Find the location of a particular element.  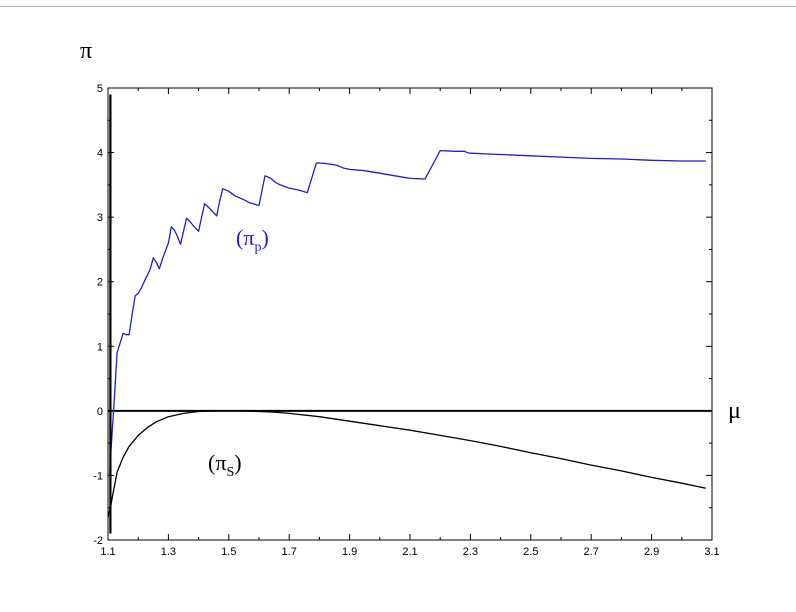

x-tick-label: 1.9 is located at coordinates (349, 552).